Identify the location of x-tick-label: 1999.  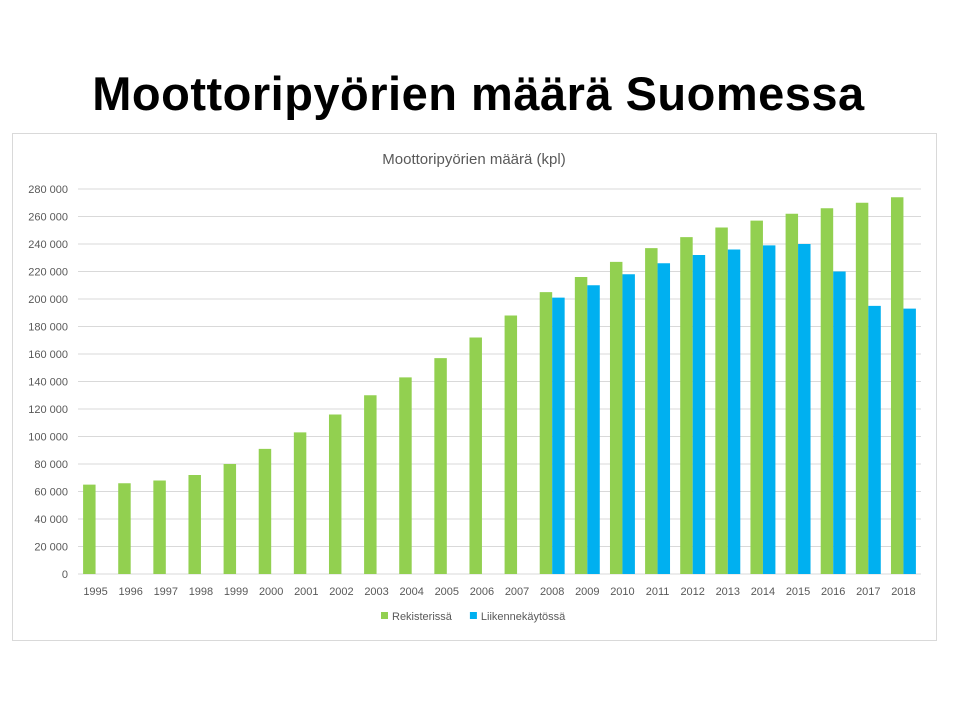
(236, 592).